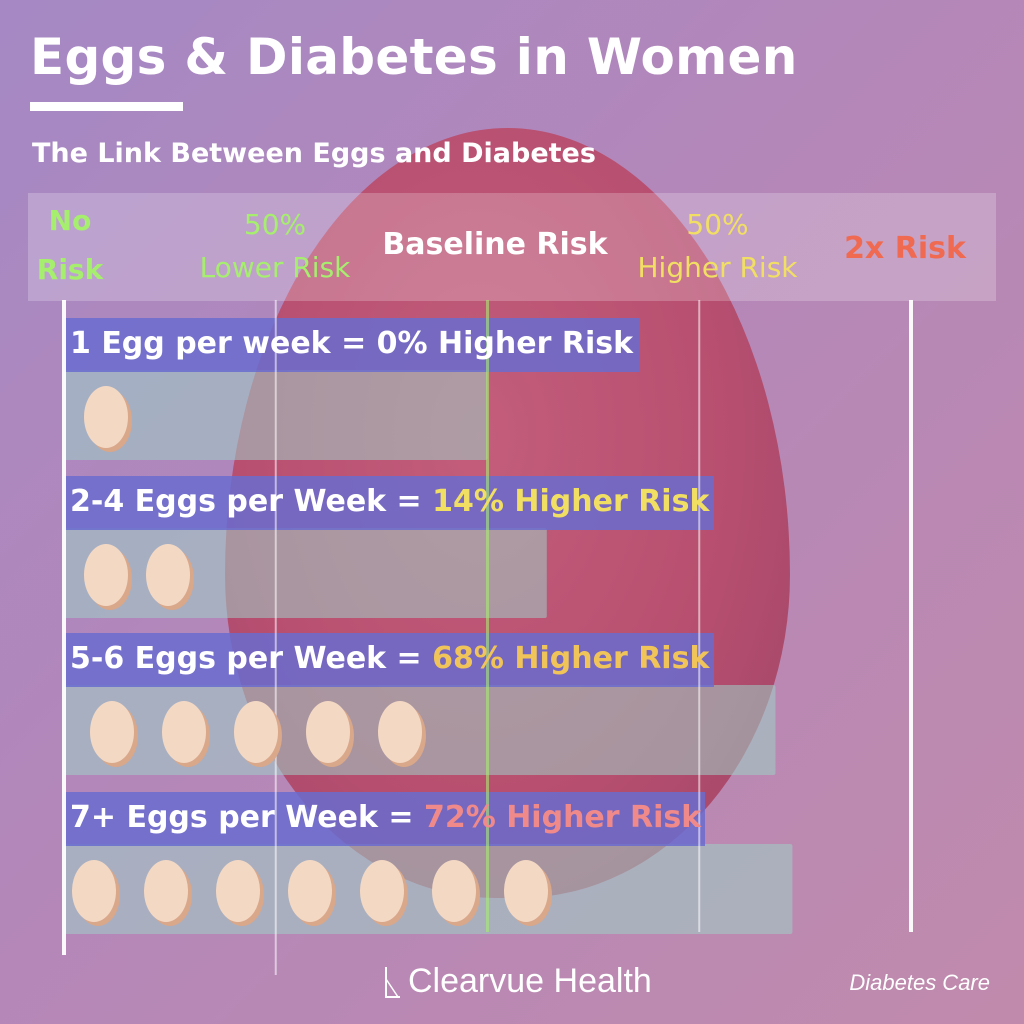 Image resolution: width=1024 pixels, height=1024 pixels. What do you see at coordinates (70, 220) in the screenshot?
I see `scale-label-line: No` at bounding box center [70, 220].